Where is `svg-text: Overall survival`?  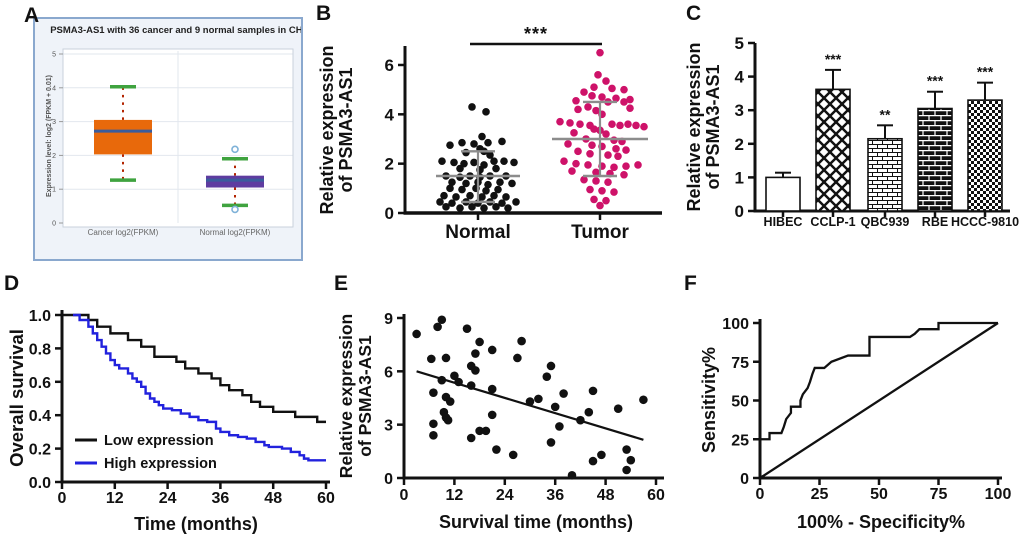 svg-text: Overall survival is located at coordinates (16, 398).